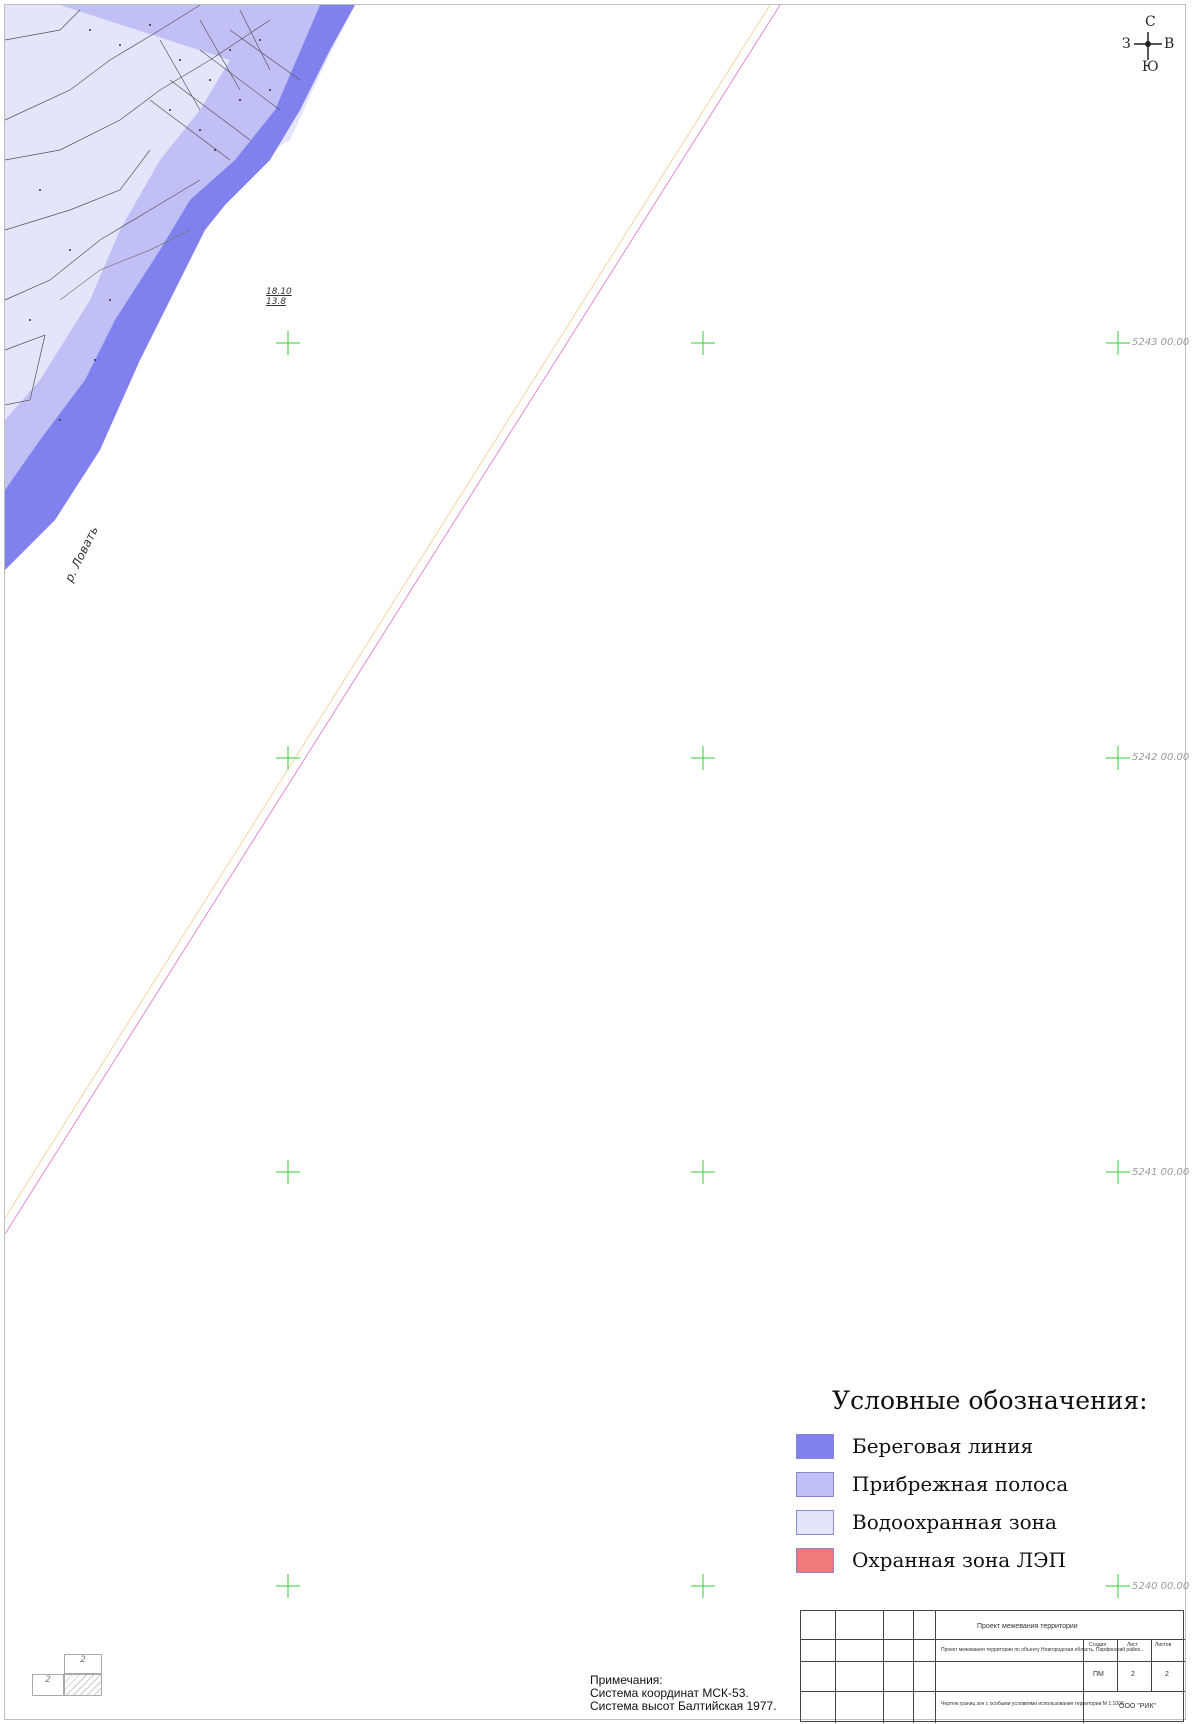  What do you see at coordinates (1150, 22) in the screenshot?
I see `compass-north: С` at bounding box center [1150, 22].